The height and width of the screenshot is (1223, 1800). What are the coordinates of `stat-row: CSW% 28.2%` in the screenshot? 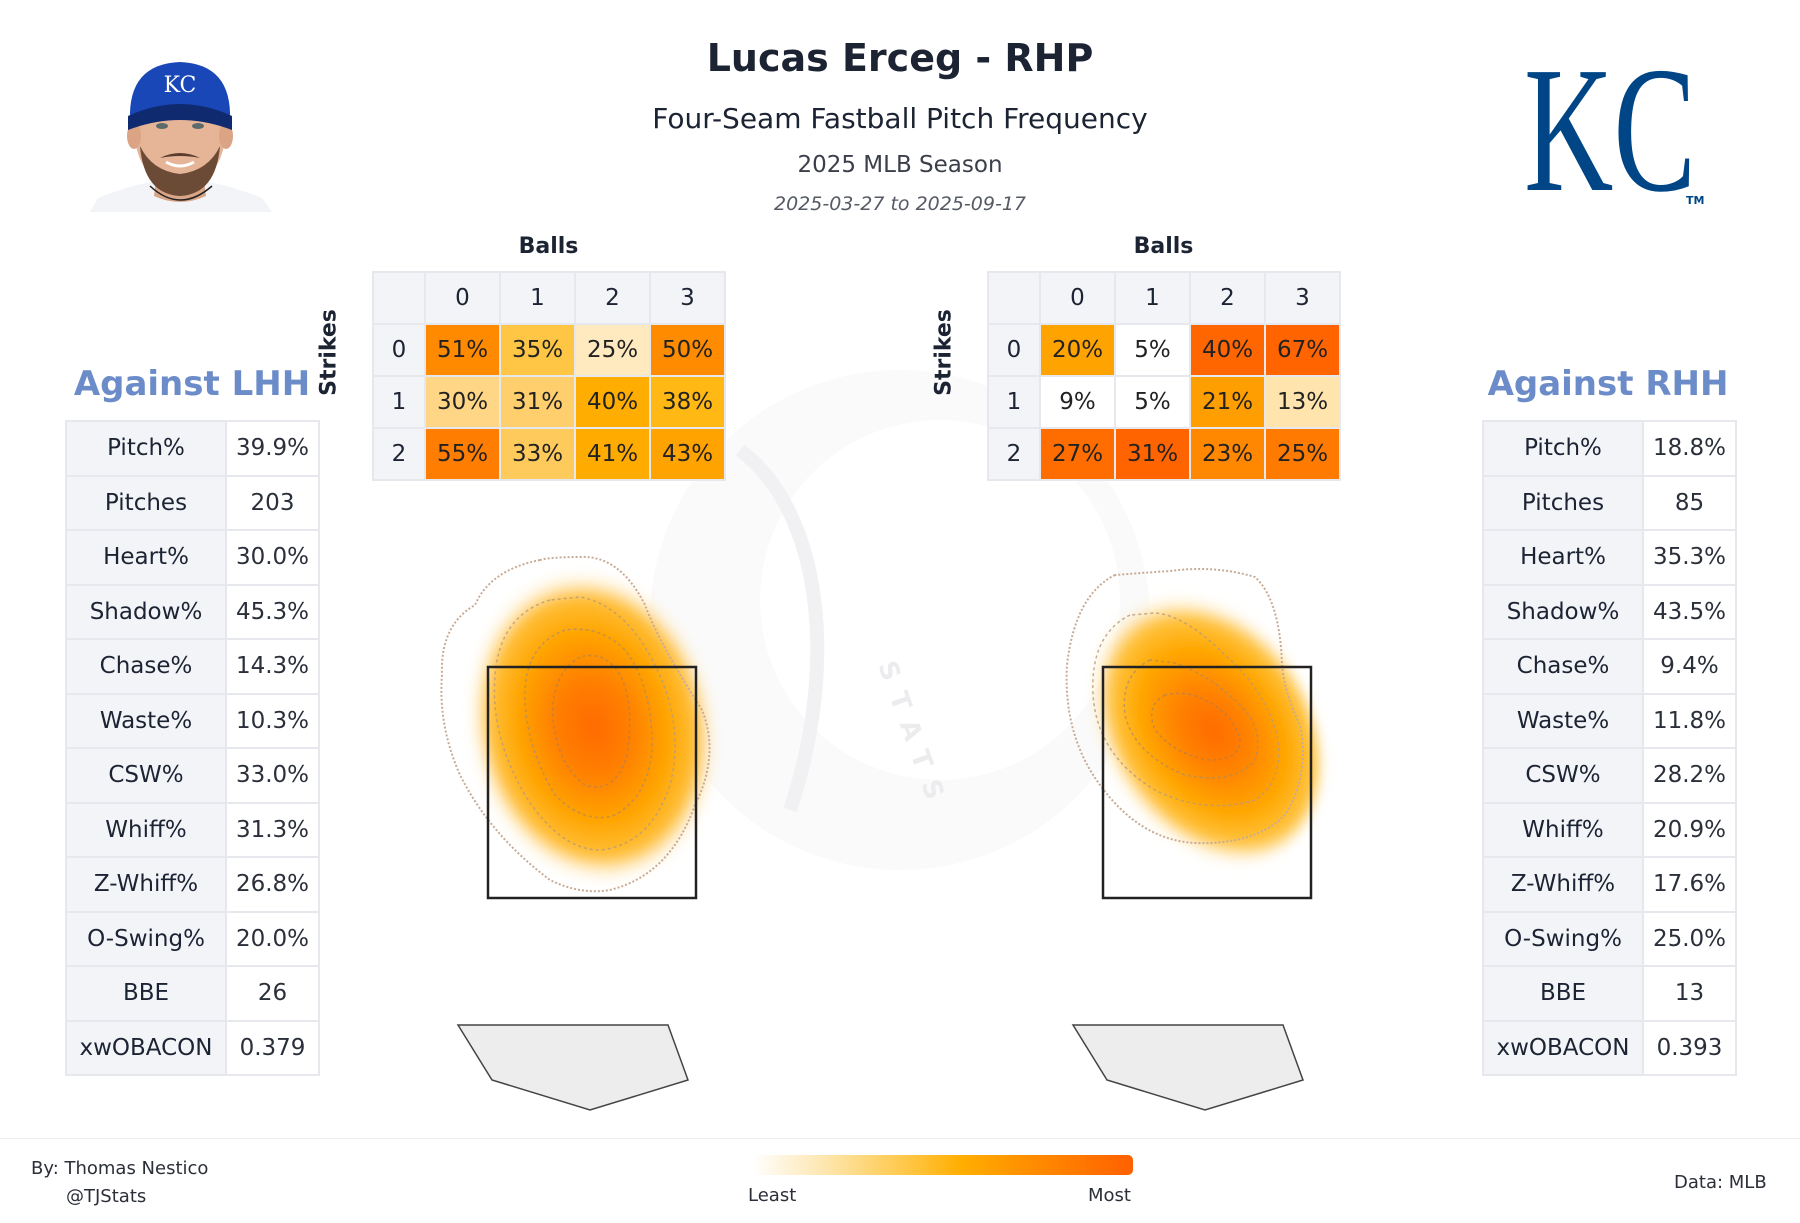 It's located at (1609, 775).